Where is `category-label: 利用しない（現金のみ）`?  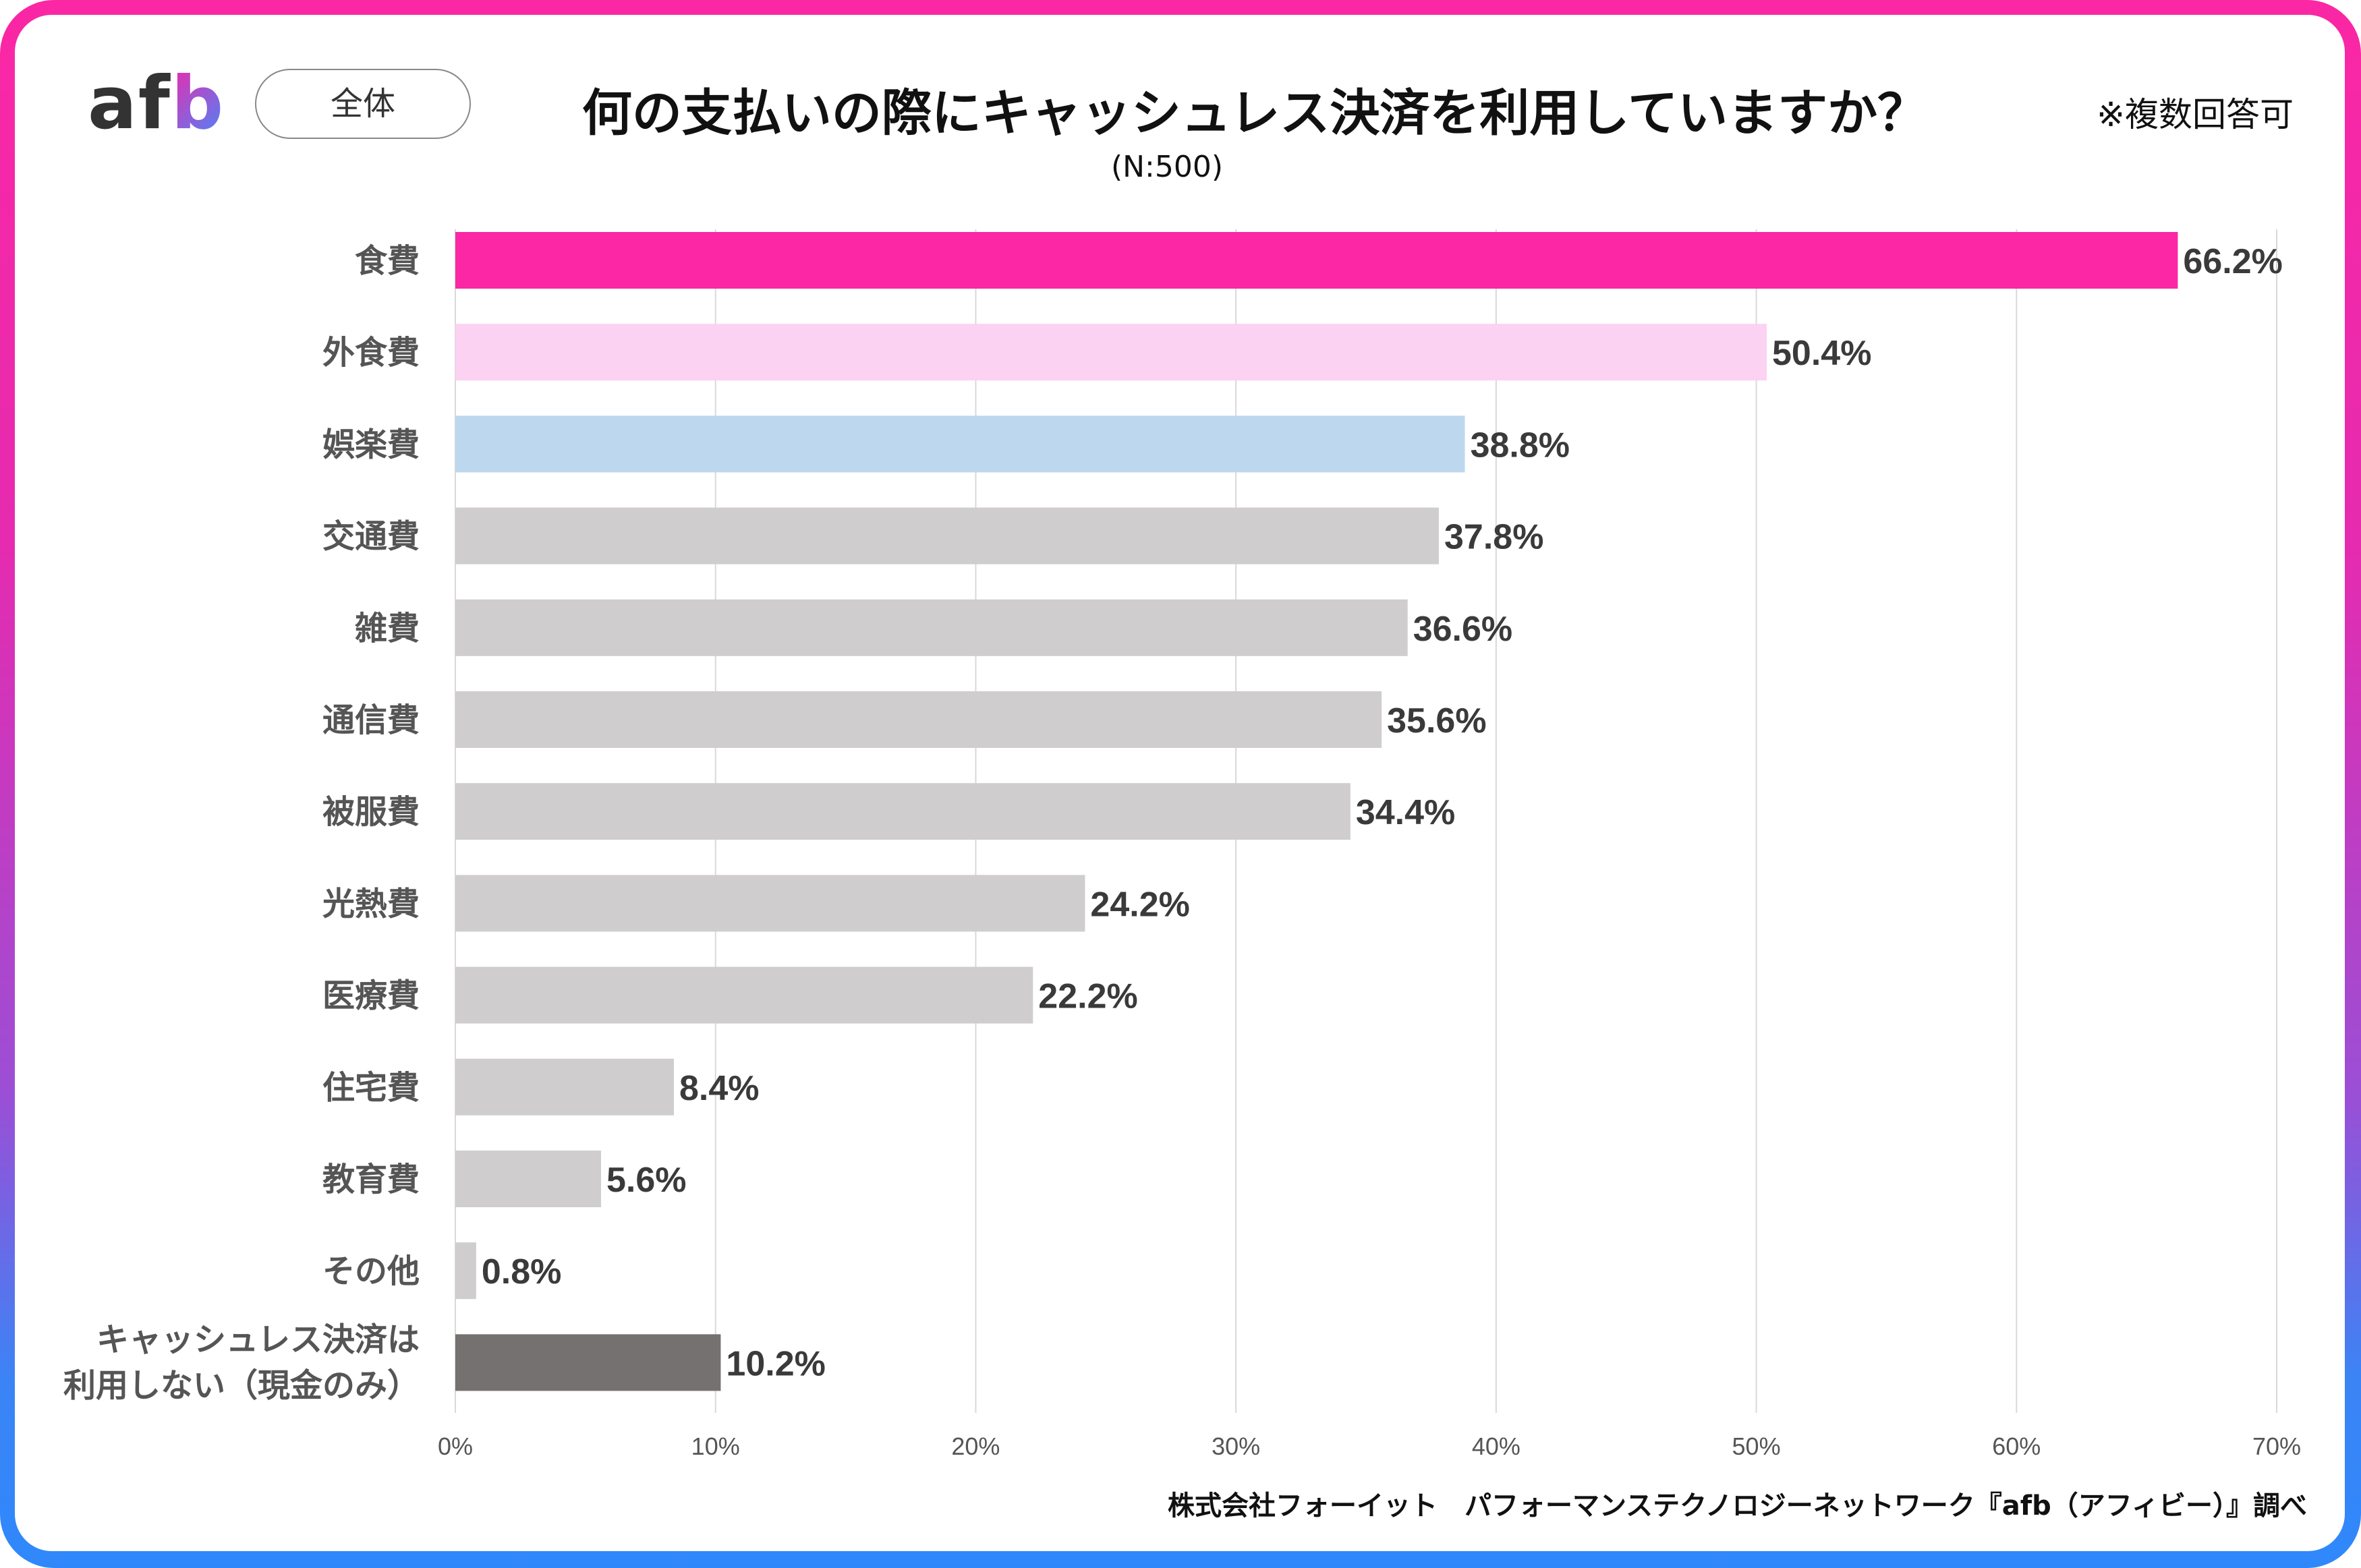 category-label: 利用しない（現金のみ） is located at coordinates (242, 1385).